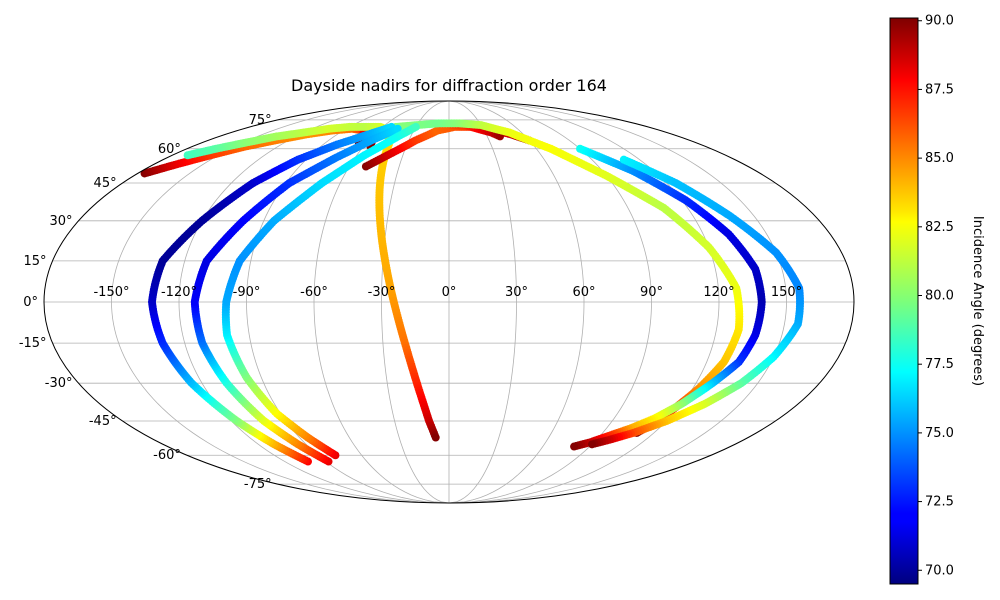 The height and width of the screenshot is (600, 1000). What do you see at coordinates (939, 158) in the screenshot?
I see `colorbar-tick-label: 85.0` at bounding box center [939, 158].